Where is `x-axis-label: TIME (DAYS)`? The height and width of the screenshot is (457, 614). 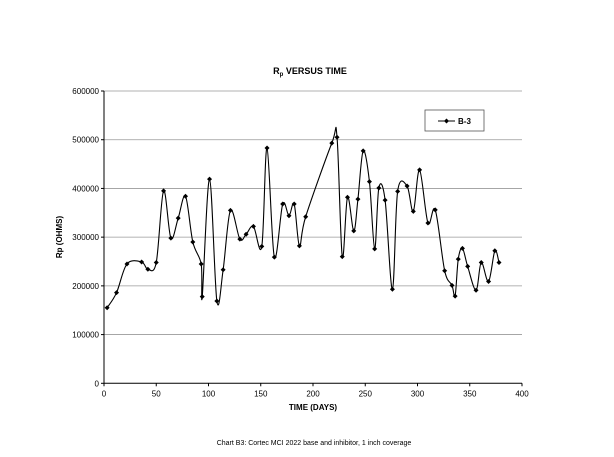 x-axis-label: TIME (DAYS) is located at coordinates (313, 407).